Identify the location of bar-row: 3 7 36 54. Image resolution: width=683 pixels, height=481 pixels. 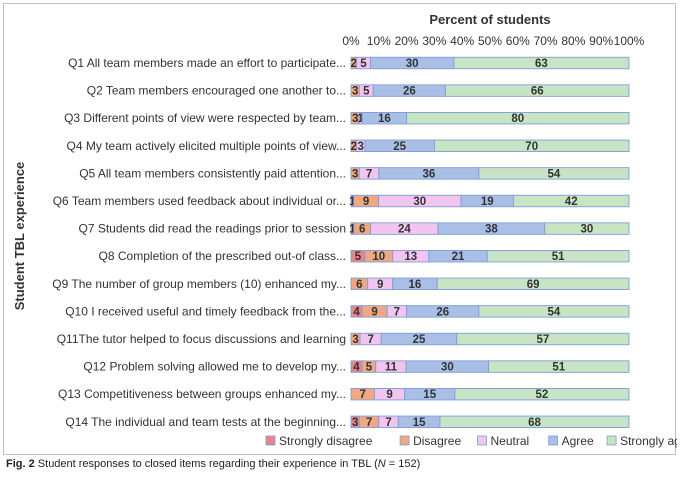
(490, 173).